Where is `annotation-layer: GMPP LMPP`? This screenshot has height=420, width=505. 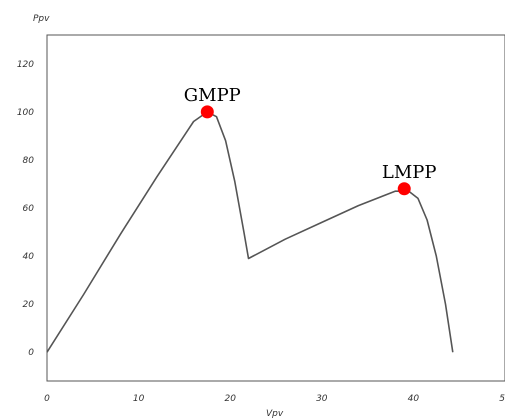
annotation-layer: GMPP LMPP is located at coordinates (310, 140).